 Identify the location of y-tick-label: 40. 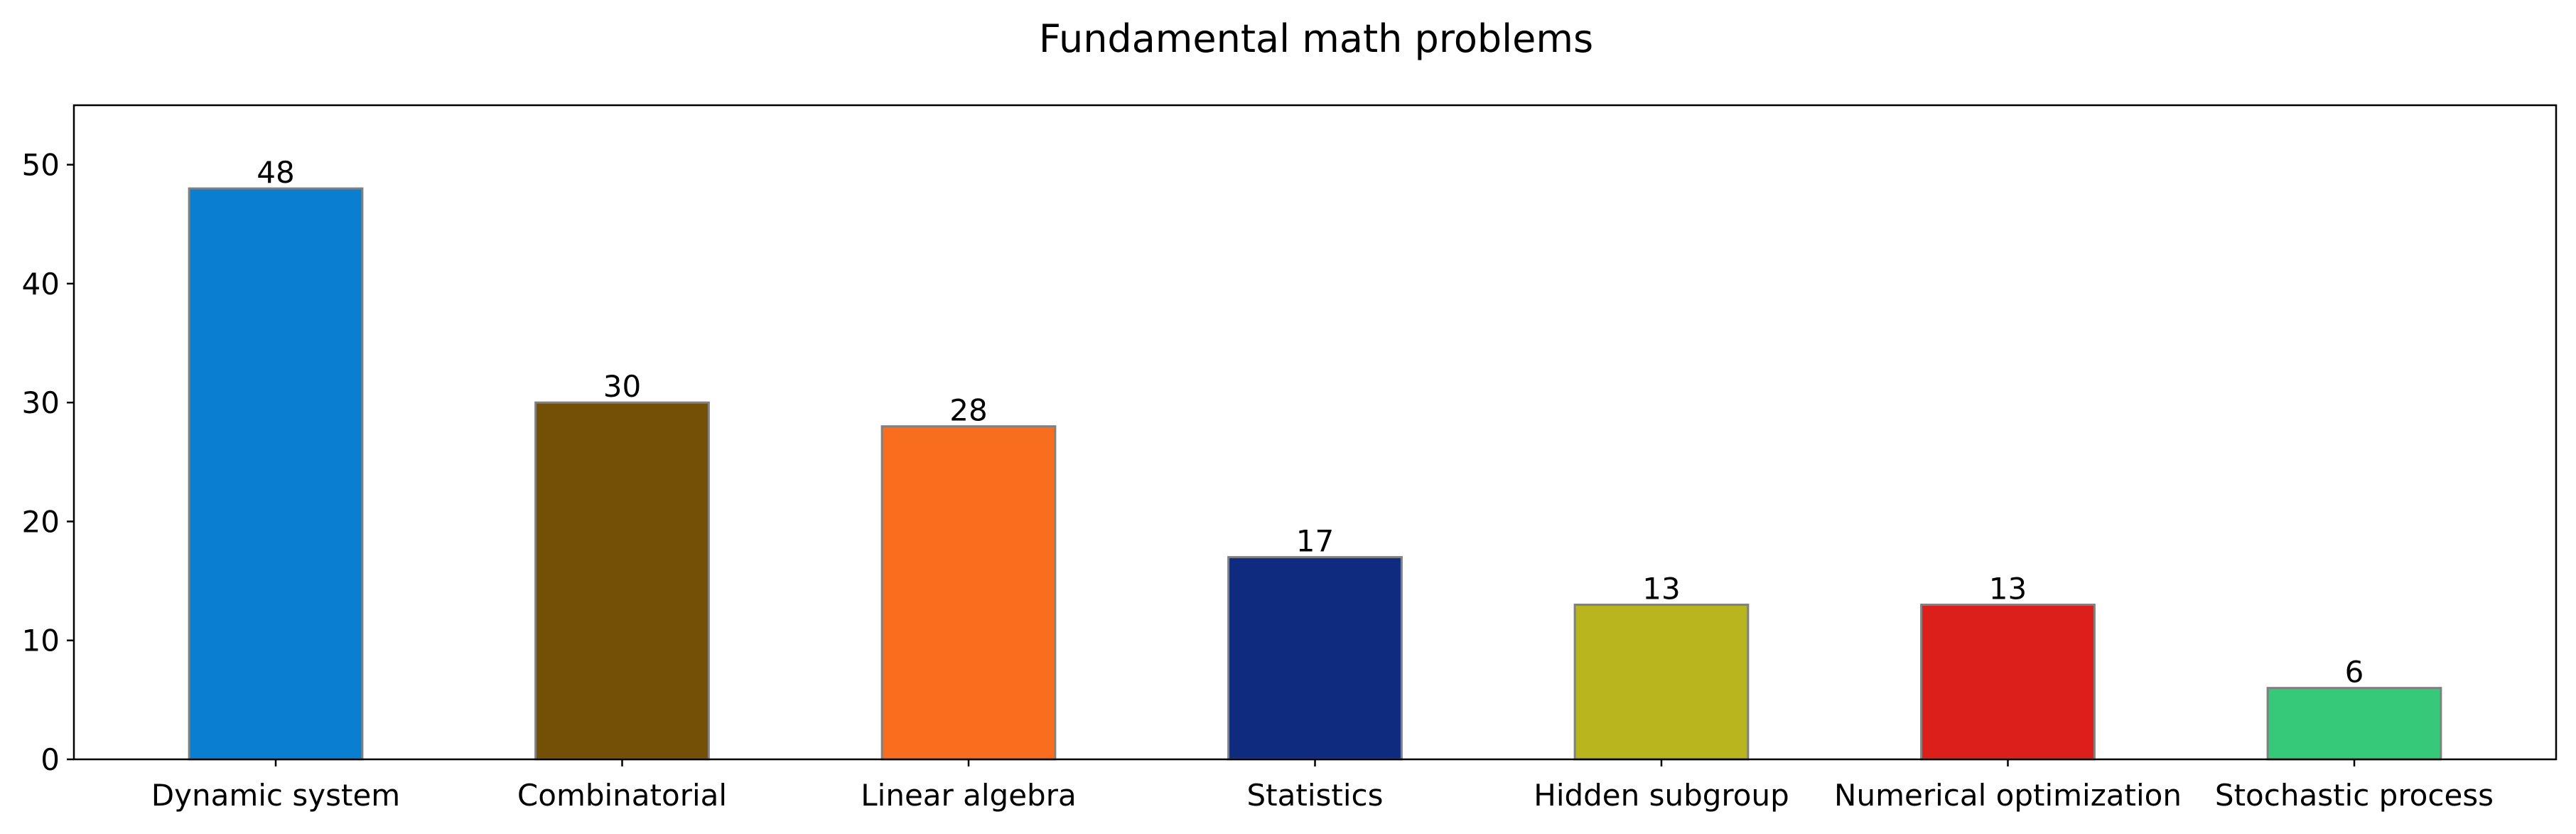
(41, 284).